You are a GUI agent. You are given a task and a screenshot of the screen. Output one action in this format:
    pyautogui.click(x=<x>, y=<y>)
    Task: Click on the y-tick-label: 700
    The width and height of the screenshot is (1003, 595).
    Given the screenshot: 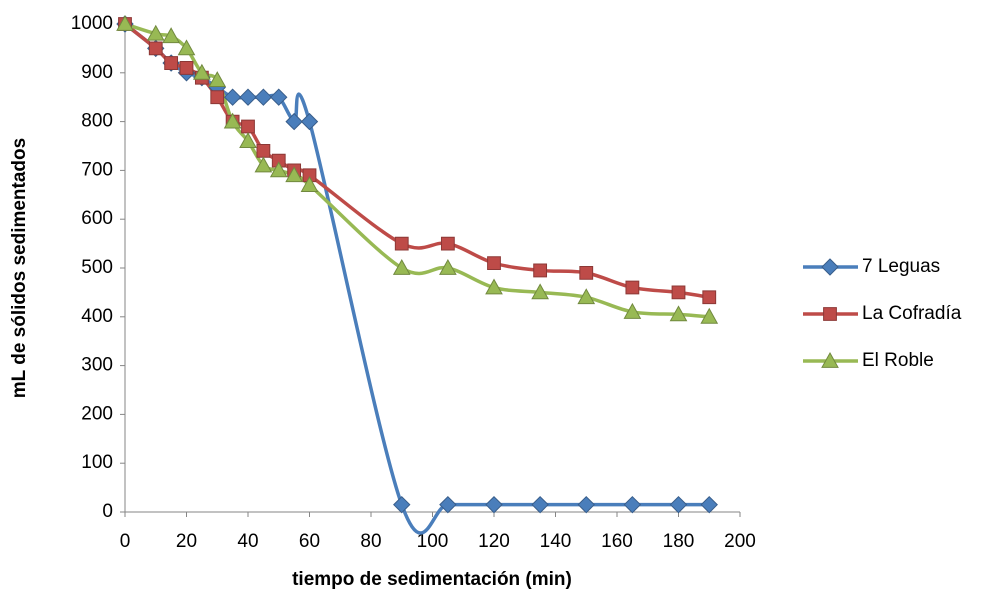 What is the action you would take?
    pyautogui.click(x=97, y=169)
    